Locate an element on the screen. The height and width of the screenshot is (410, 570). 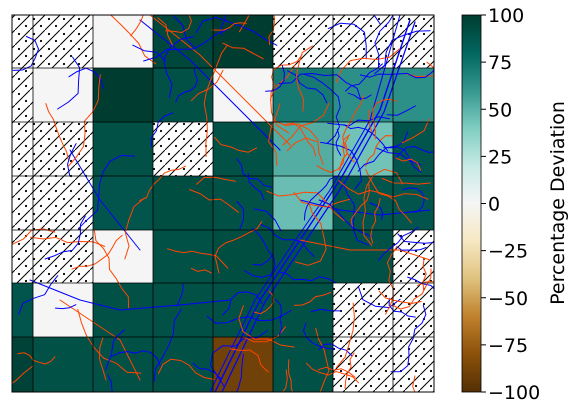
colorbar-tick-label: 50 is located at coordinates (500, 110).